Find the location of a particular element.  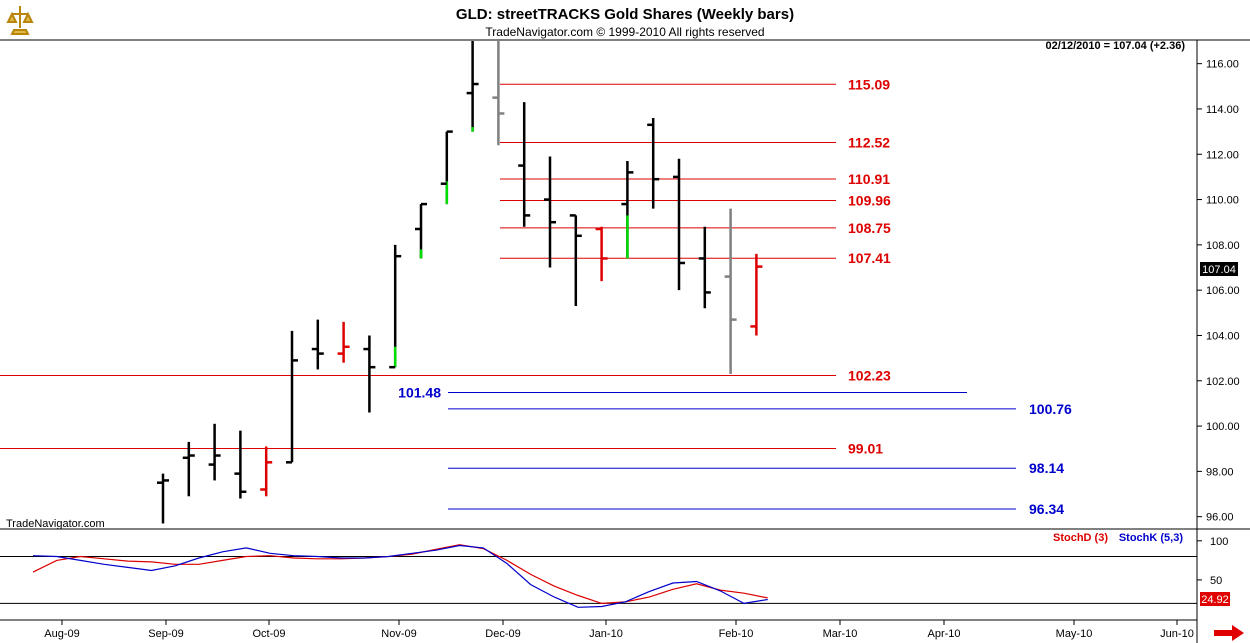

stoch-tick-label: 50 is located at coordinates (1216, 581).